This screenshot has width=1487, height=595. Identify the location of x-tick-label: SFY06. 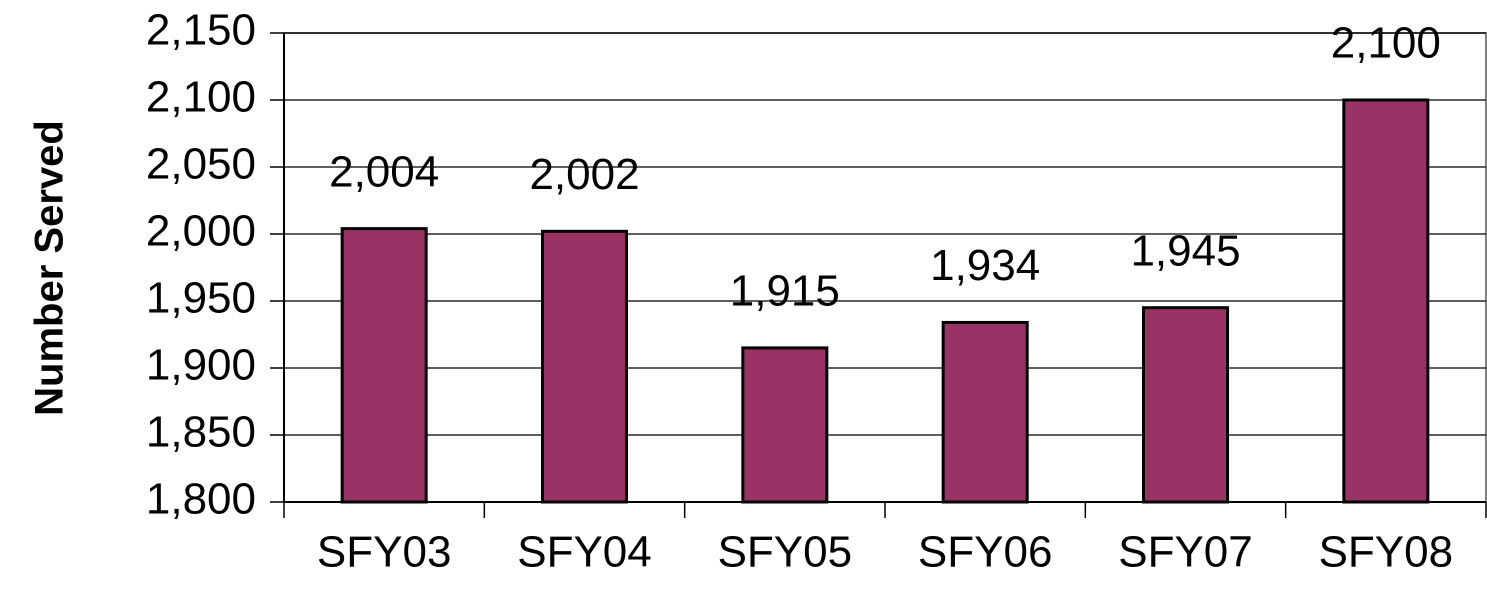
(985, 552).